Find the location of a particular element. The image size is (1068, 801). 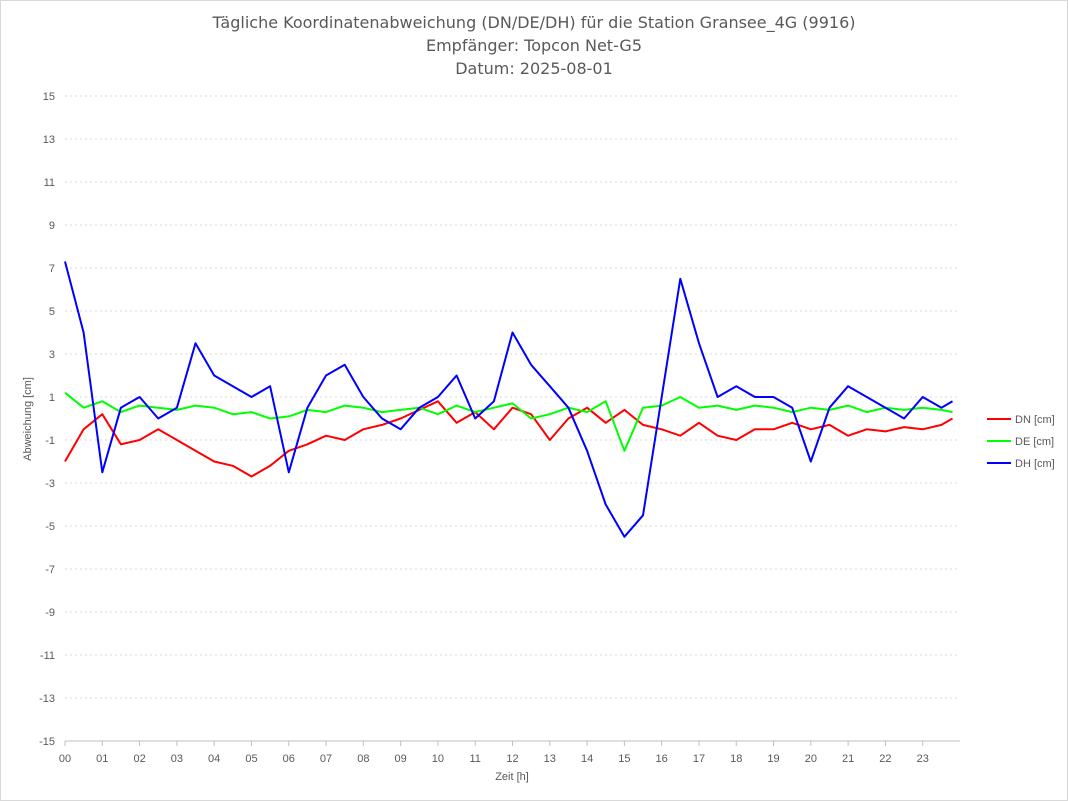

y-tick-label: 5 is located at coordinates (52, 312).